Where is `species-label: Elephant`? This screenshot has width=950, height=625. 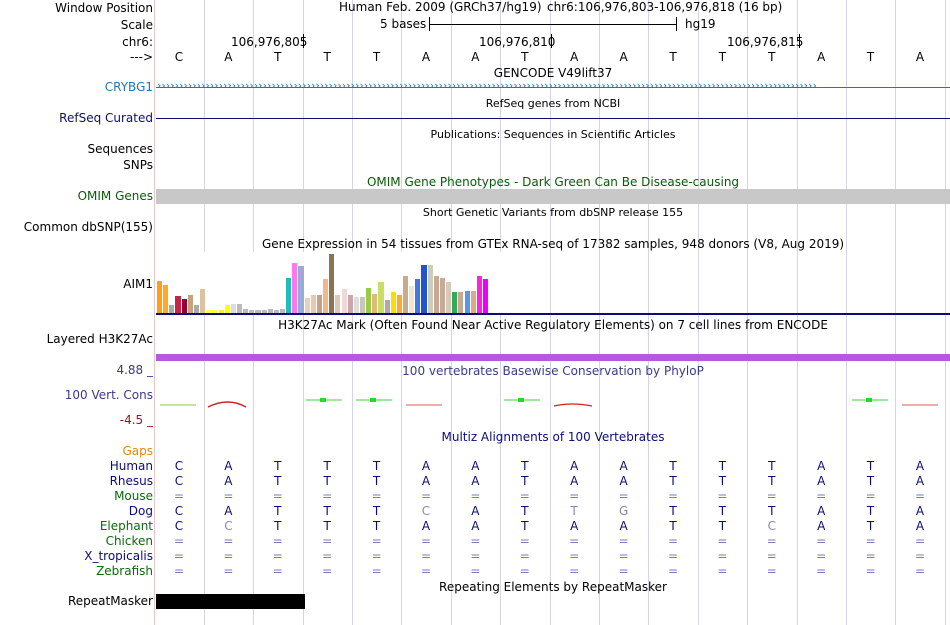 species-label: Elephant is located at coordinates (126, 526).